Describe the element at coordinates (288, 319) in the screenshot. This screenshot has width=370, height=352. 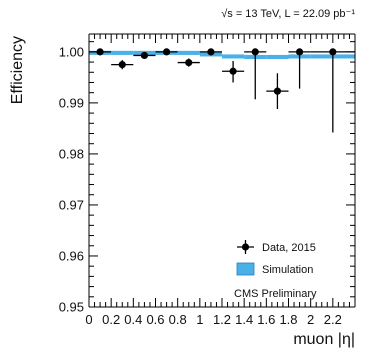
I see `x-tick-label-9: 1.8` at that location.